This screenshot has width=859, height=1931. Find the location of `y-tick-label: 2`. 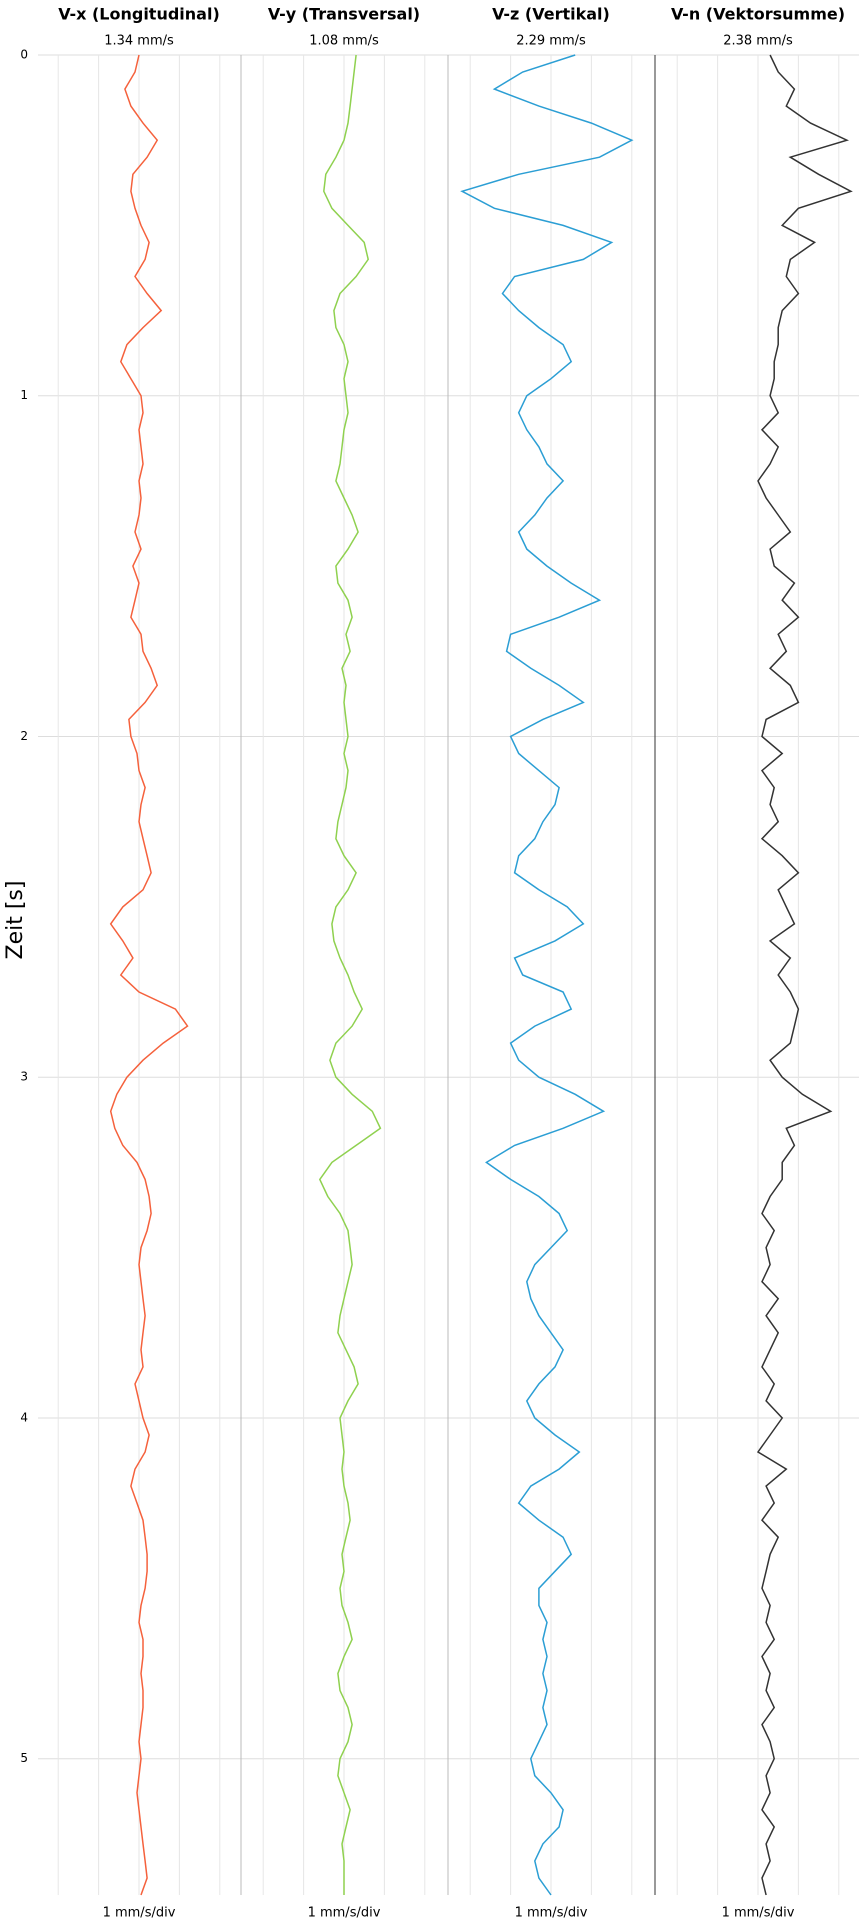

y-tick-label: 2 is located at coordinates (24, 736).